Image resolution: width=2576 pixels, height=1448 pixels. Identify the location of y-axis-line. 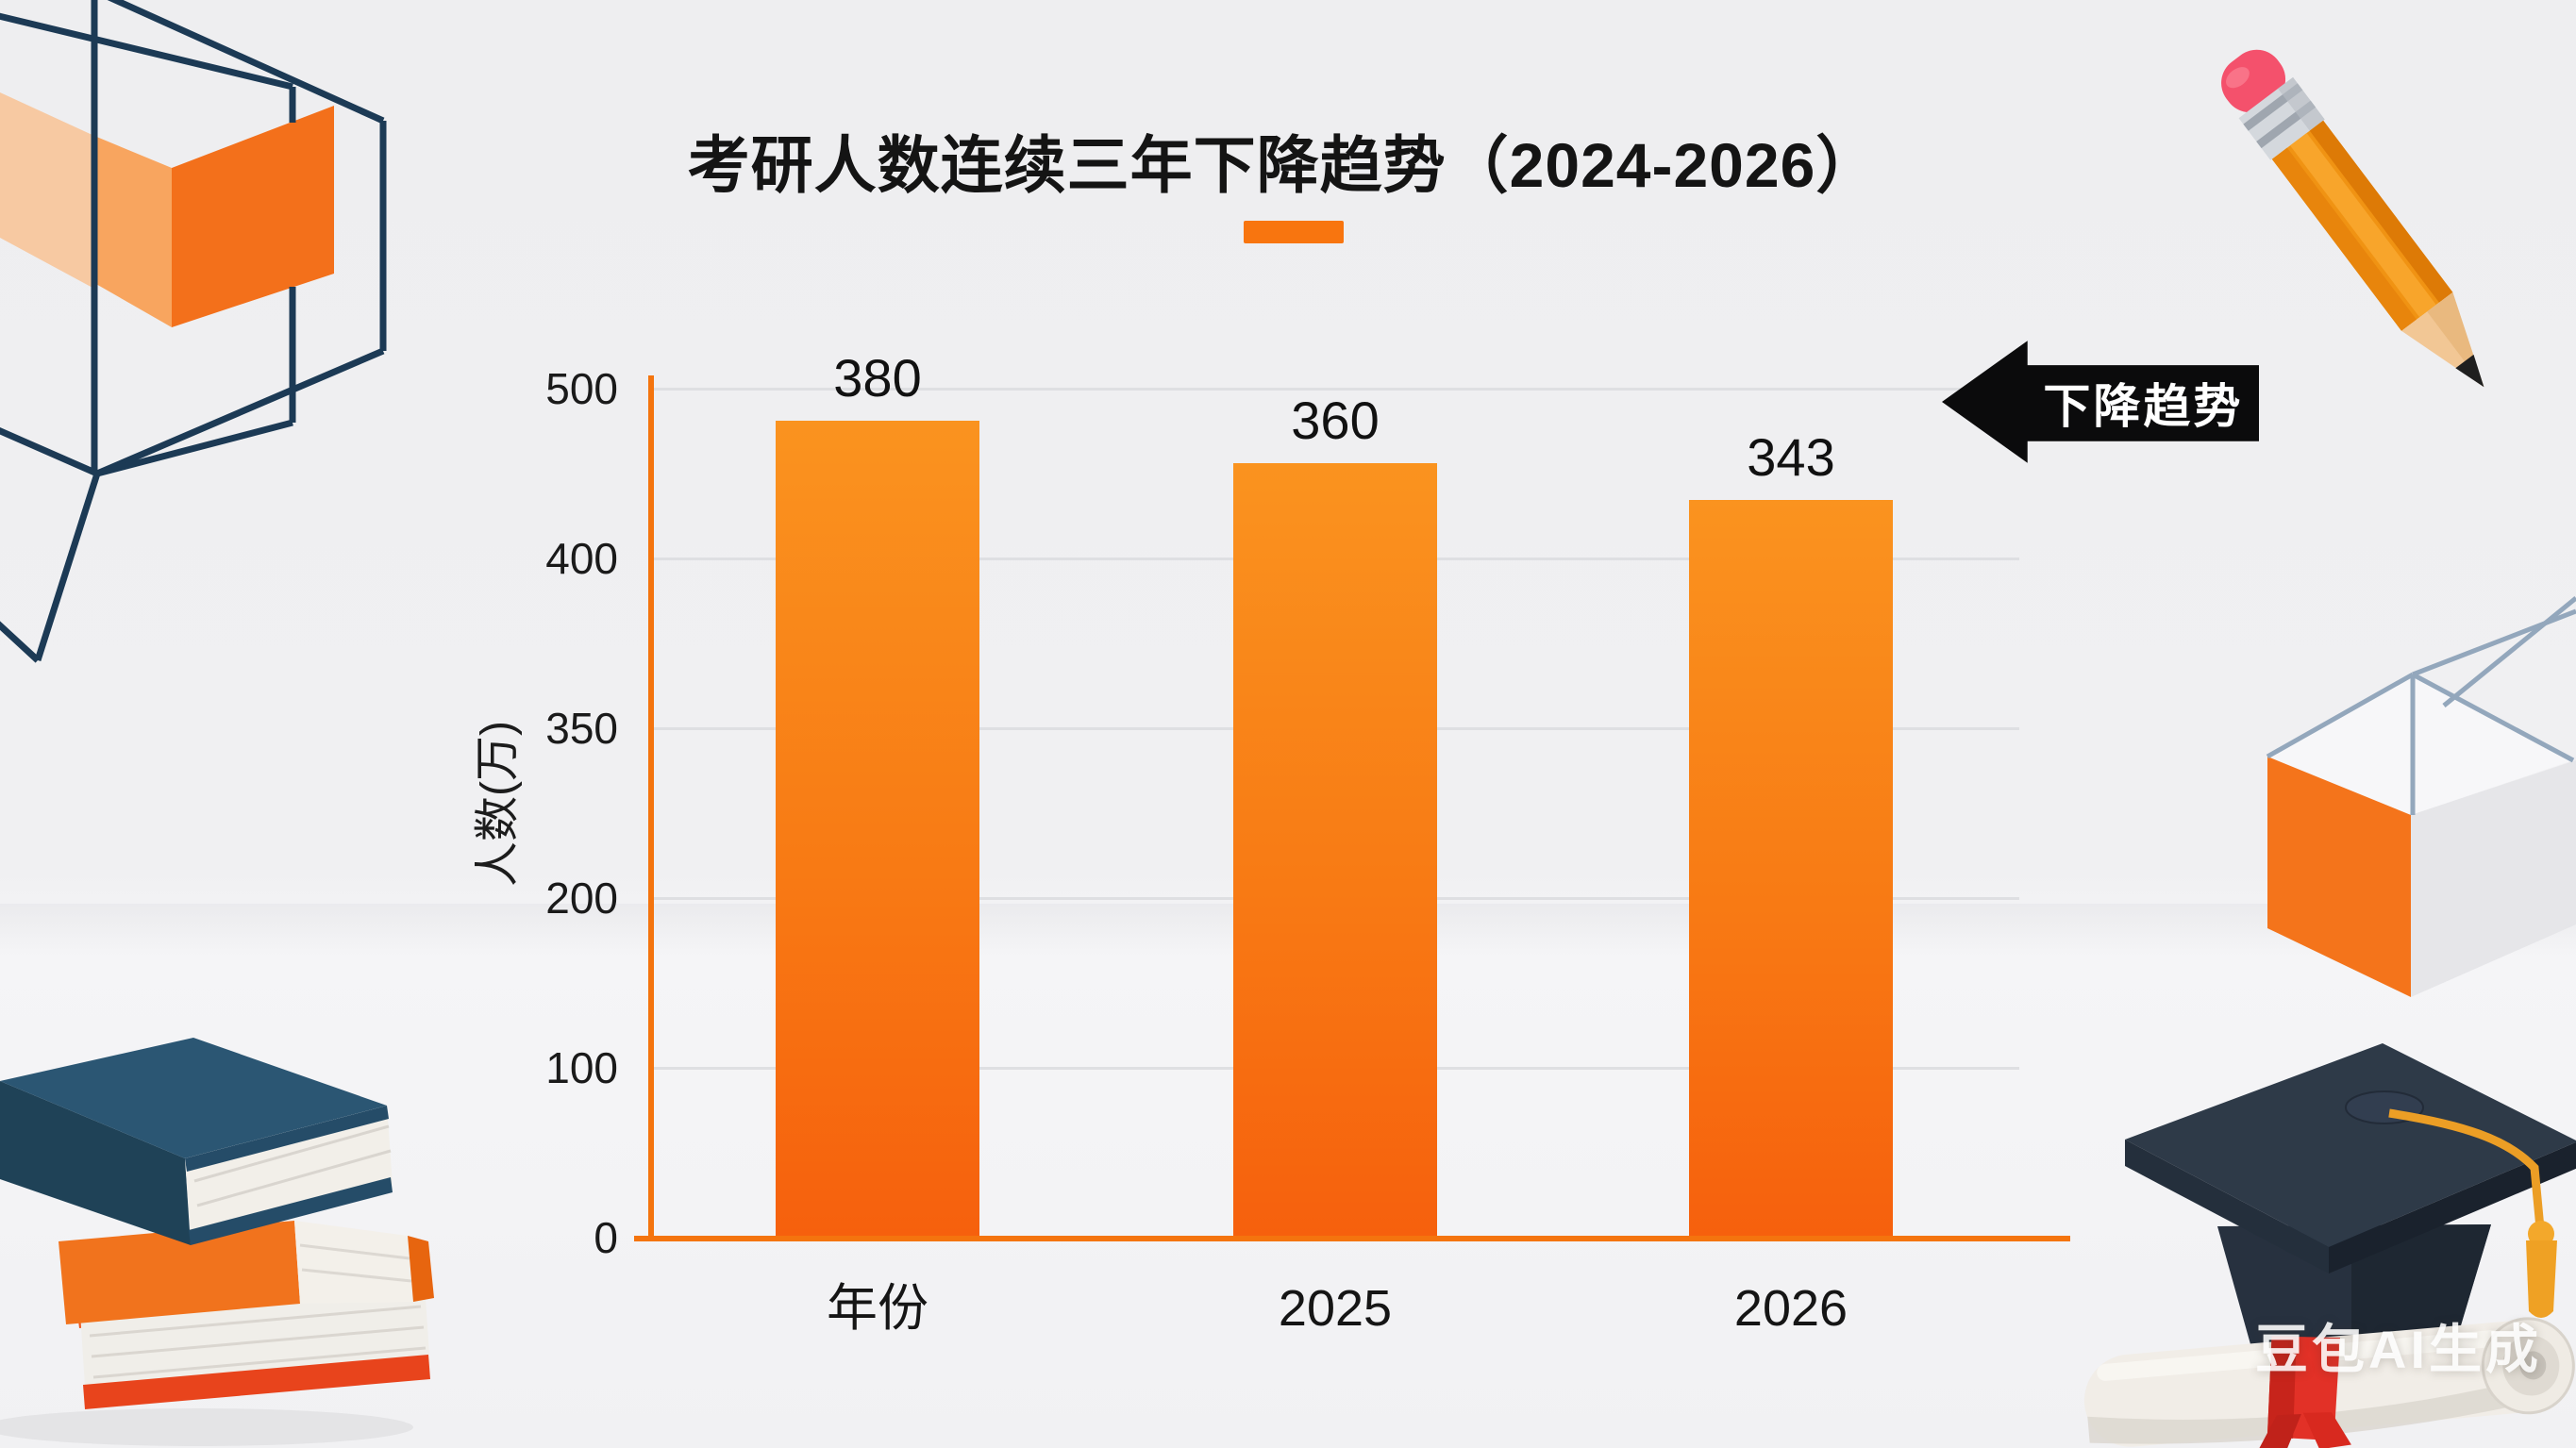
(651, 808).